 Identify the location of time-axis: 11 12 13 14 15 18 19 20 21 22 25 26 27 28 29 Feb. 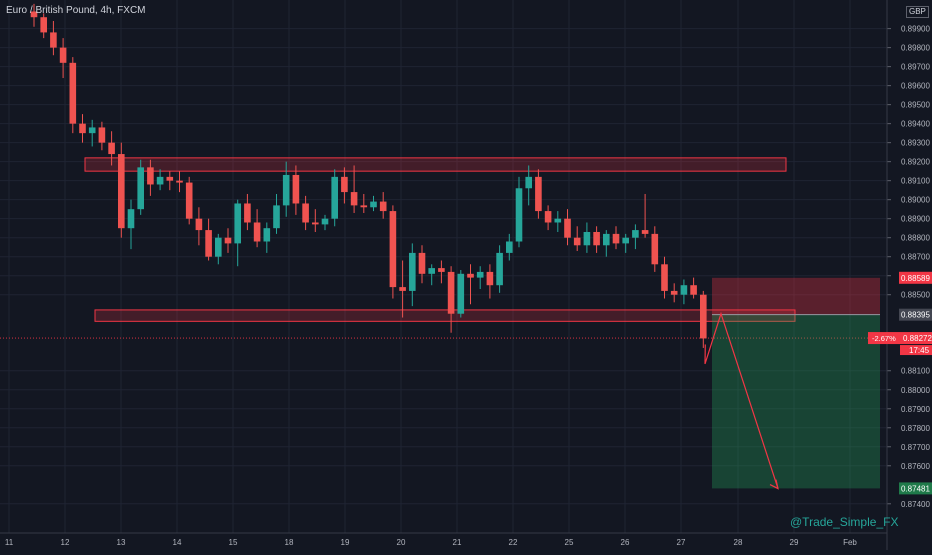
(443, 539).